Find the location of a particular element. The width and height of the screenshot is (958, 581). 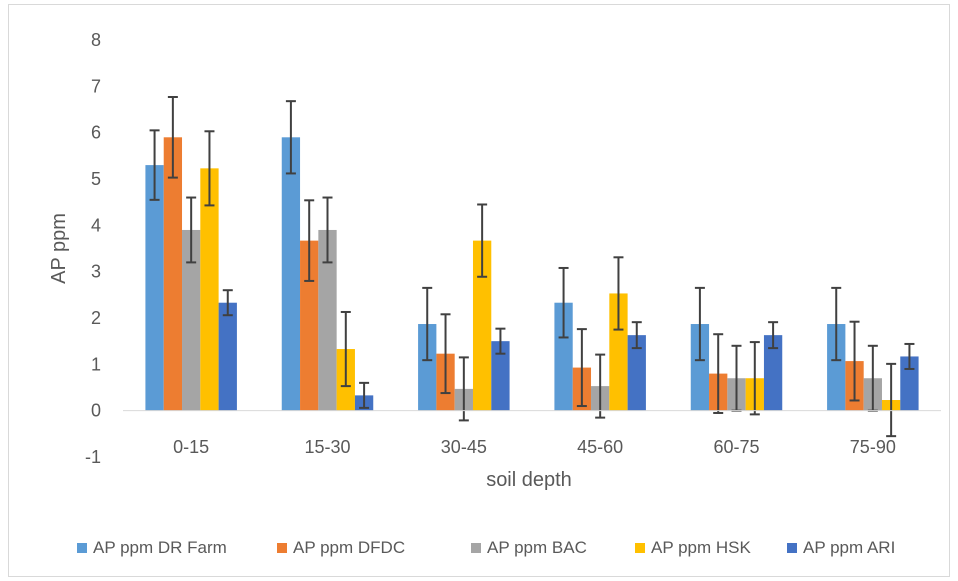

y-tick-label: 1 is located at coordinates (96, 364).